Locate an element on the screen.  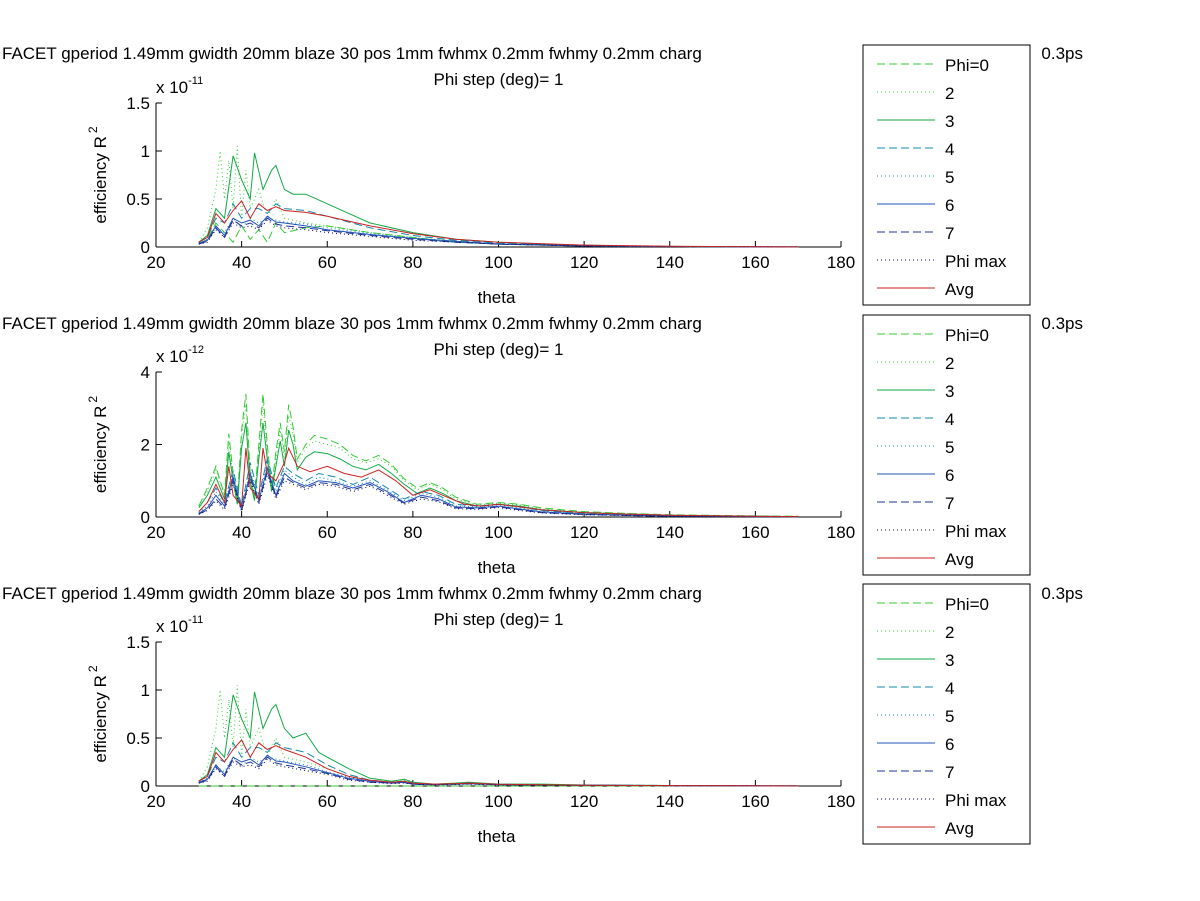
legend-label: 2 is located at coordinates (949, 363).